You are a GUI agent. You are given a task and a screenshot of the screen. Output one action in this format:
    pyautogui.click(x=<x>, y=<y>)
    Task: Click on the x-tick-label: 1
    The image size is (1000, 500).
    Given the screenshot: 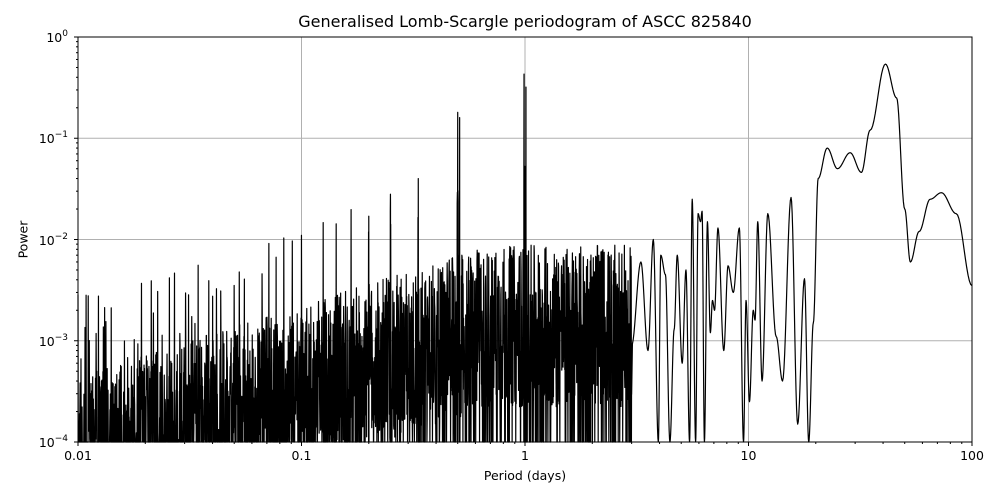 What is the action you would take?
    pyautogui.click(x=525, y=455)
    